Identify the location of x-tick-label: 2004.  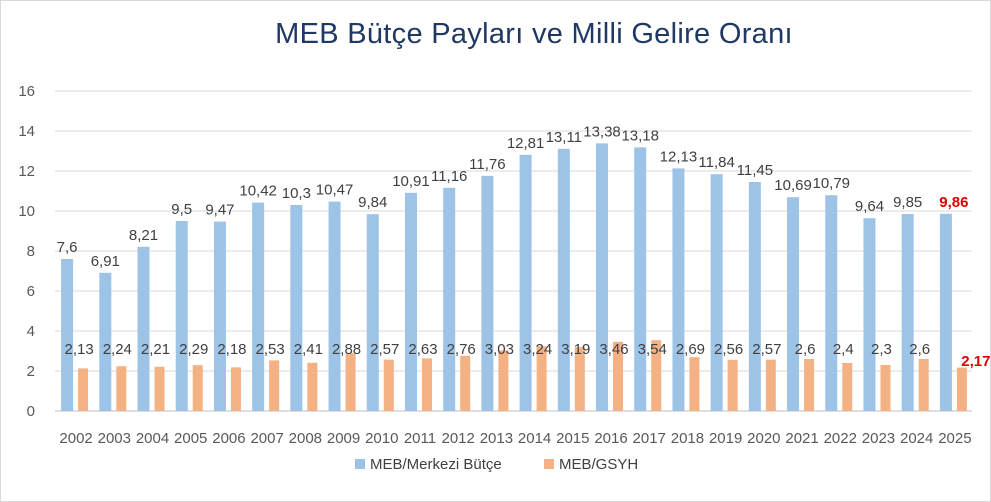
(152, 438).